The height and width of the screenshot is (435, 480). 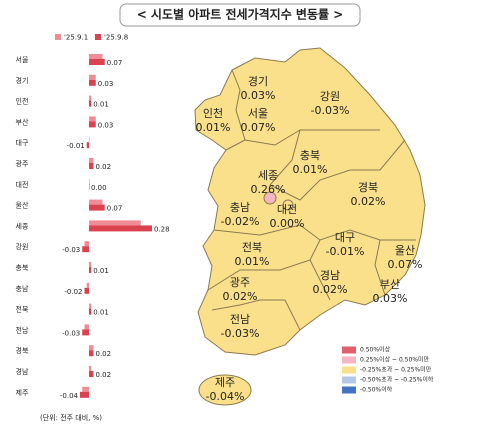 What do you see at coordinates (225, 382) in the screenshot?
I see `region-name: 제주` at bounding box center [225, 382].